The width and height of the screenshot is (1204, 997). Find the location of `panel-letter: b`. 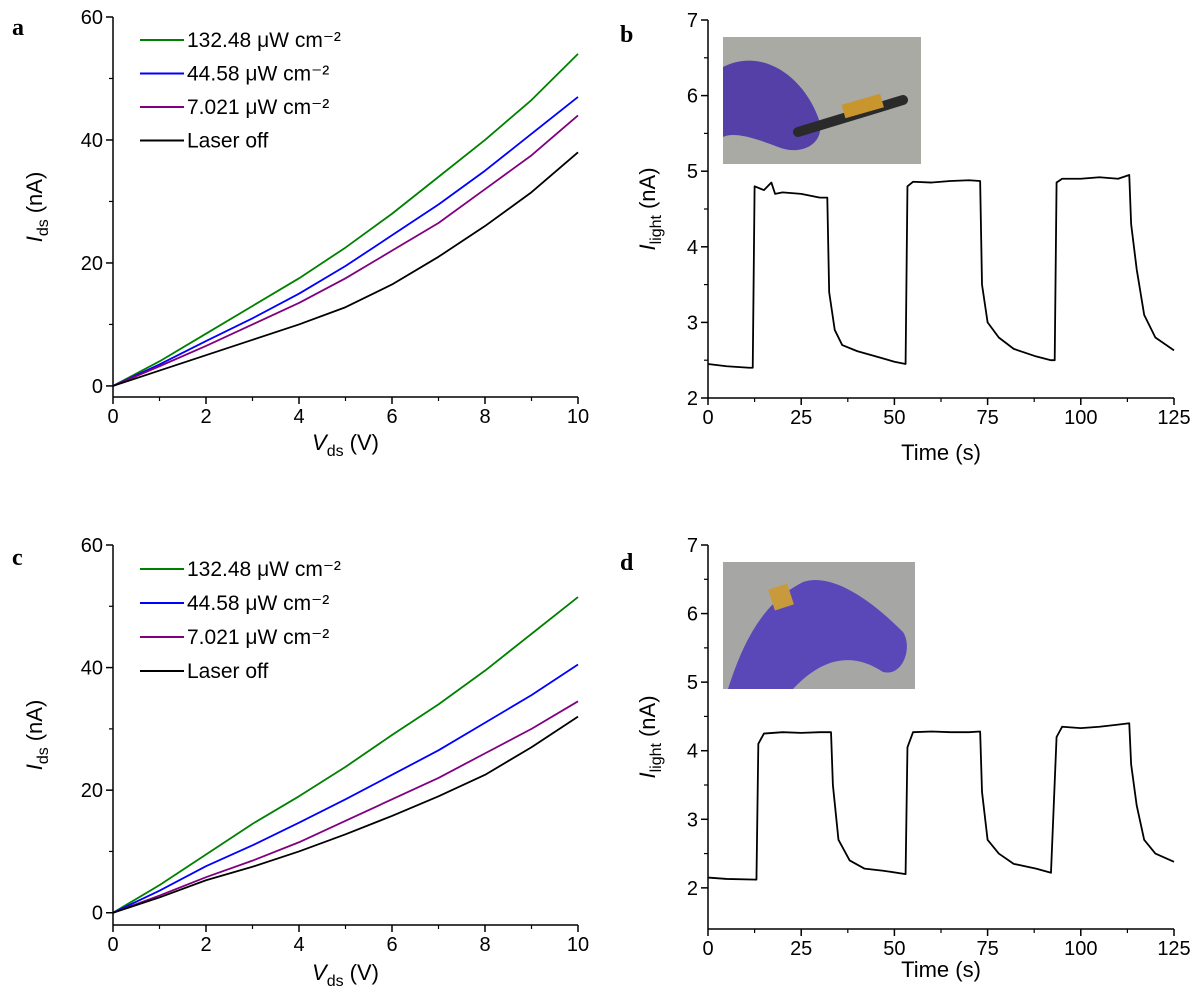

panel-letter: b is located at coordinates (626, 35).